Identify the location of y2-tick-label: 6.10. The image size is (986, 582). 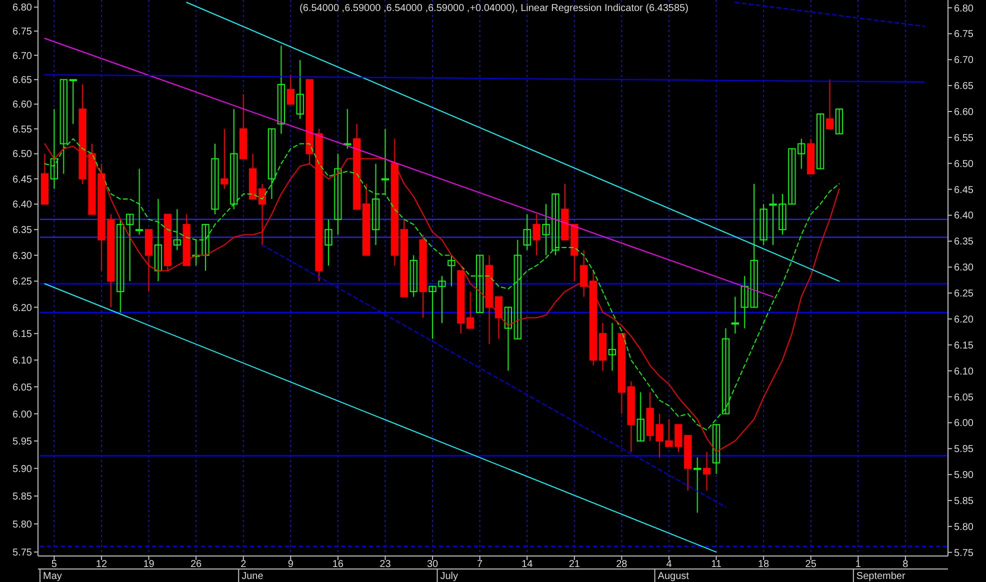
(964, 372).